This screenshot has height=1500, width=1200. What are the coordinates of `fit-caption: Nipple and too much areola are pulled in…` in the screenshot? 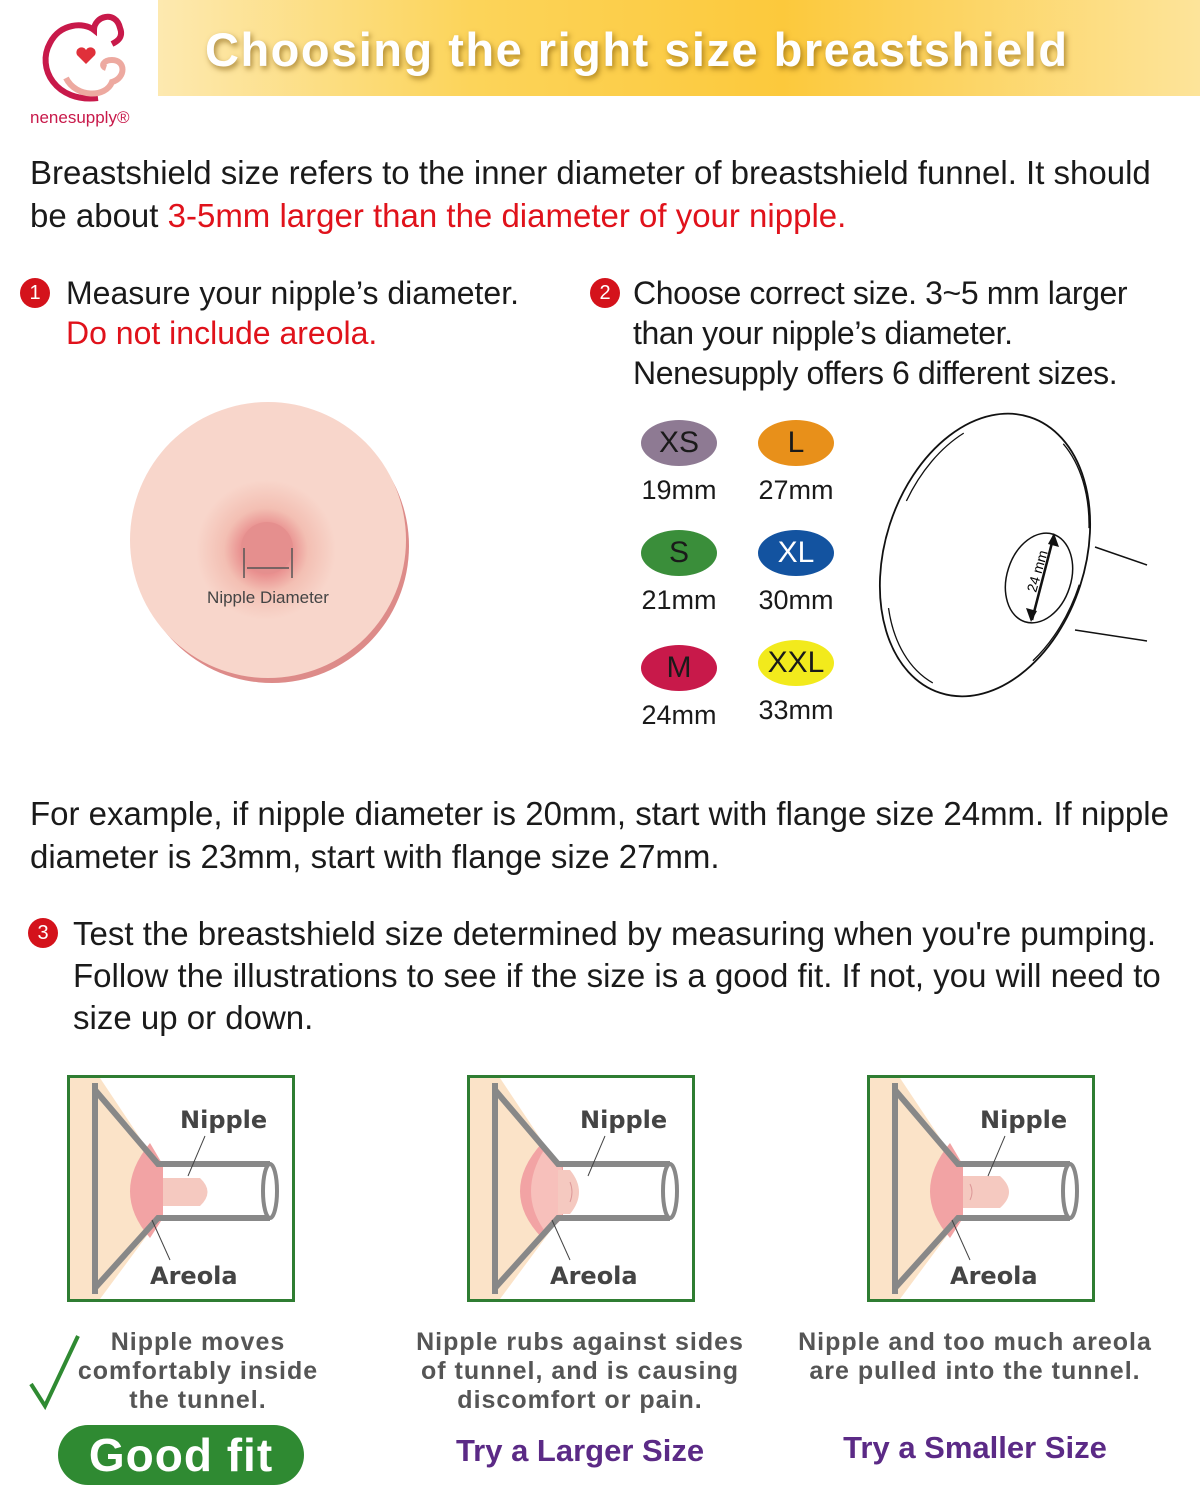 It's located at (975, 1356).